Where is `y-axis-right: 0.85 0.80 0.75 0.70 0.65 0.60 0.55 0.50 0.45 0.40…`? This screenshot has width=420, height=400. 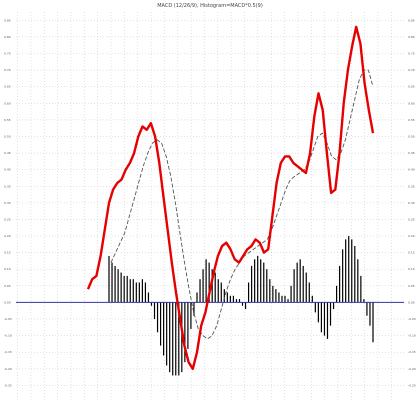 y-axis-right: 0.85 0.80 0.75 0.70 0.65 0.60 0.55 0.50 0.45 0.40… is located at coordinates (412, 202).